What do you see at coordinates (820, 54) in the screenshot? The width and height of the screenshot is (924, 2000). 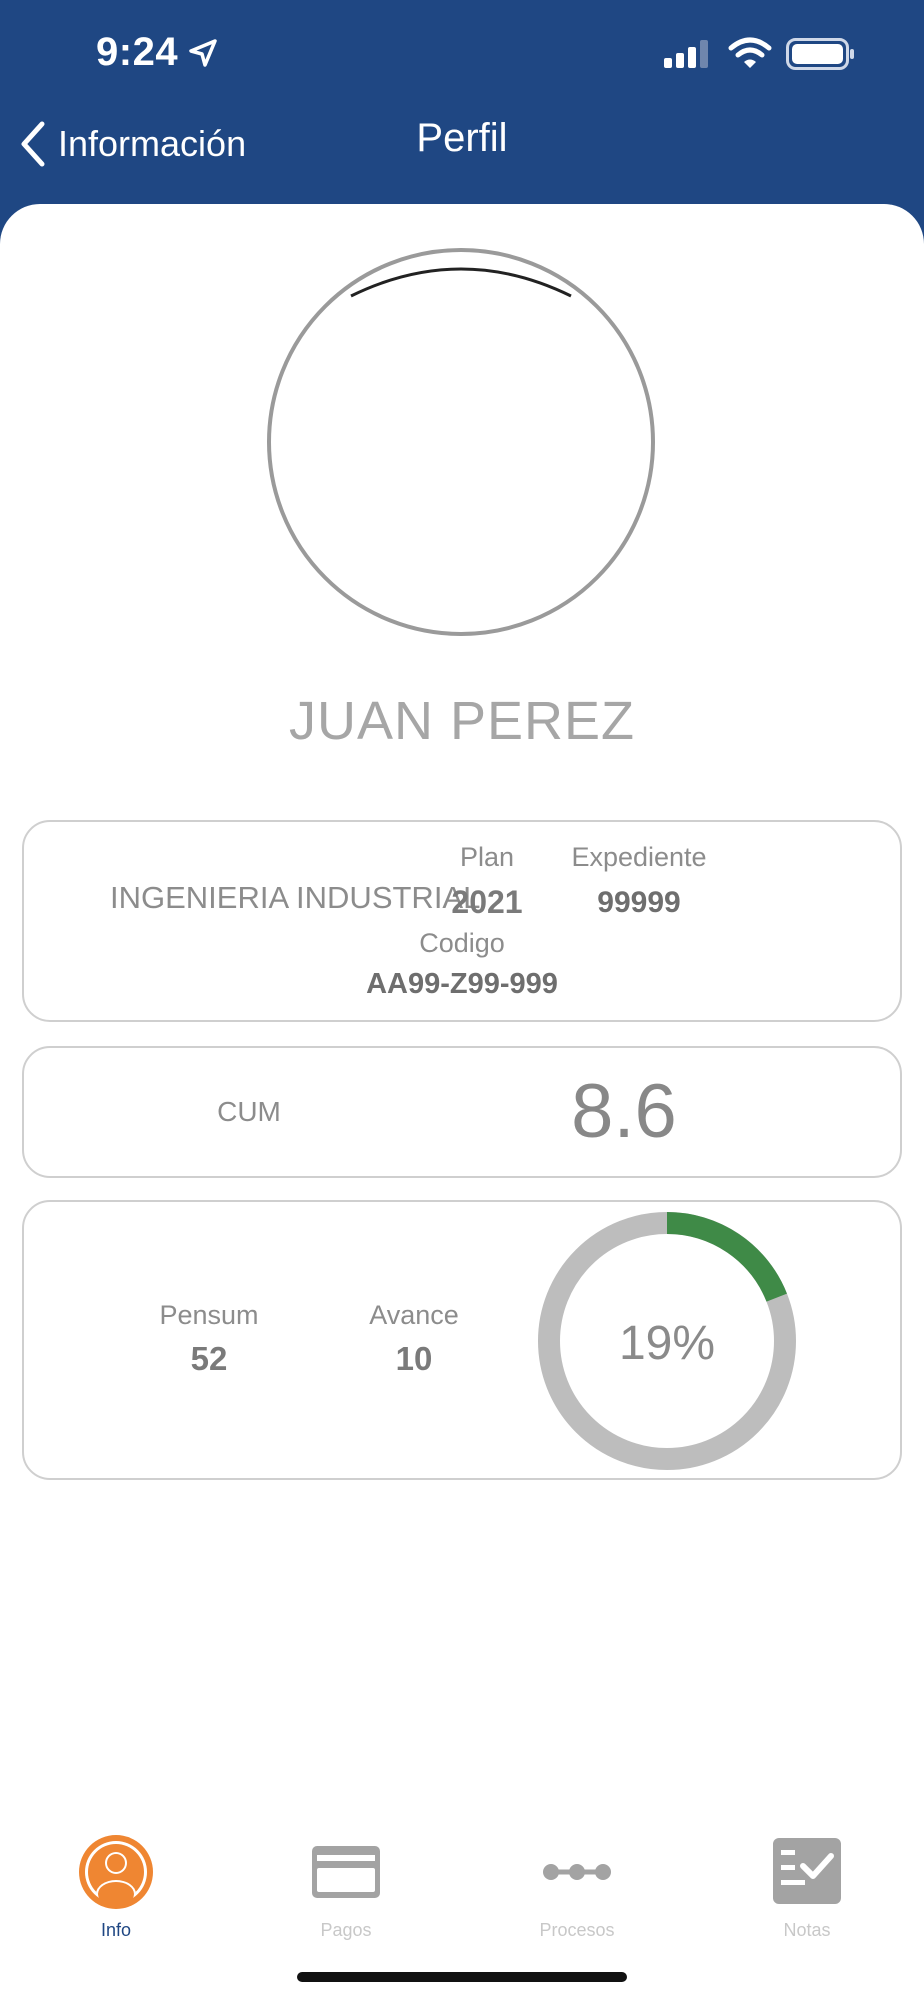 I see `battery-icon` at bounding box center [820, 54].